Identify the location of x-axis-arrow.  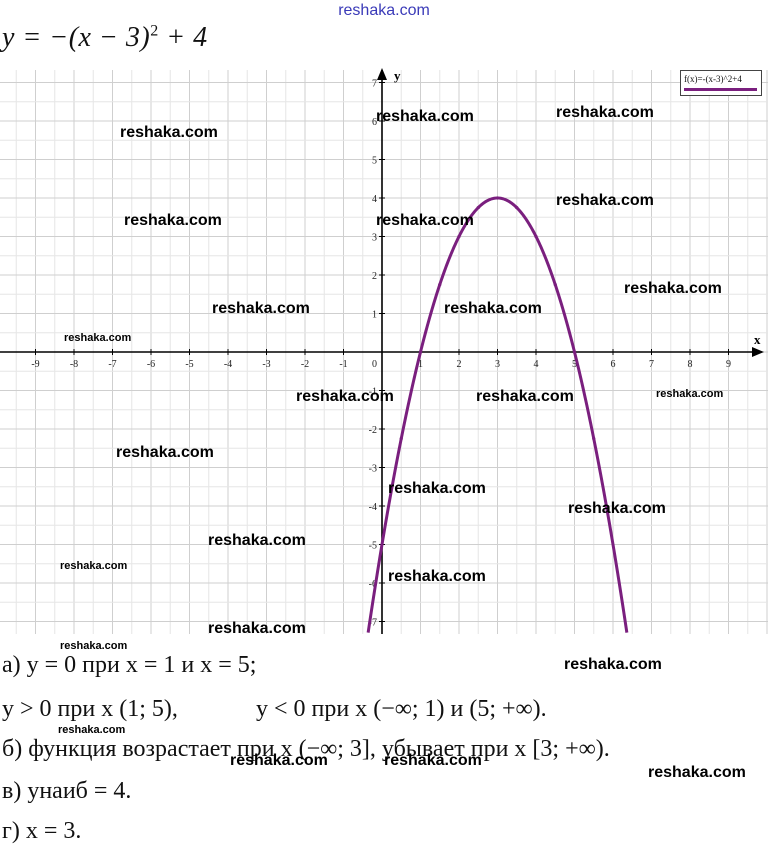
(758, 352).